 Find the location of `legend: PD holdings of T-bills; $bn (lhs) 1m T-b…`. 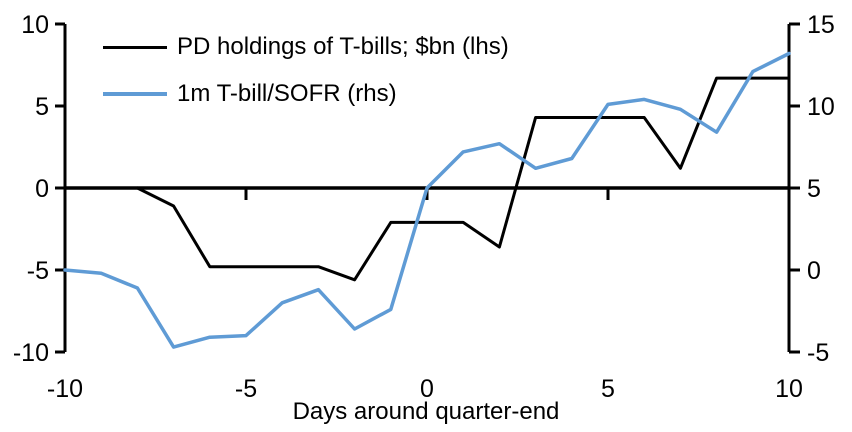

legend: PD holdings of T-bills; $bn (lhs) 1m T-b… is located at coordinates (306, 70).